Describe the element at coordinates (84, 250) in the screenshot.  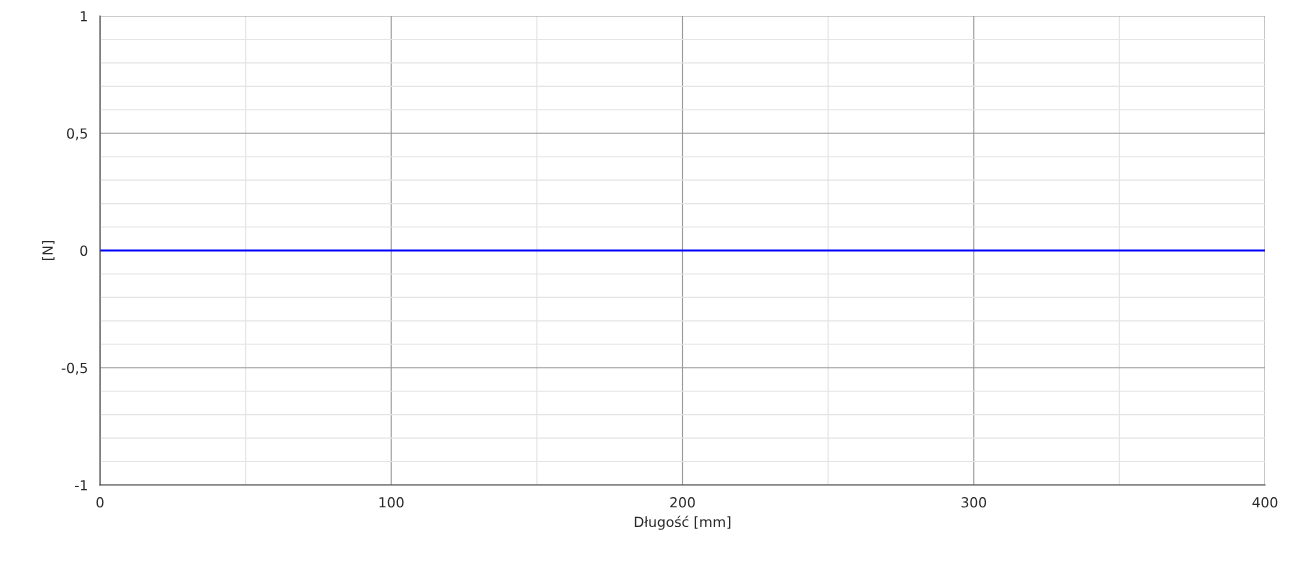
I see `y-tick-label: 0` at that location.